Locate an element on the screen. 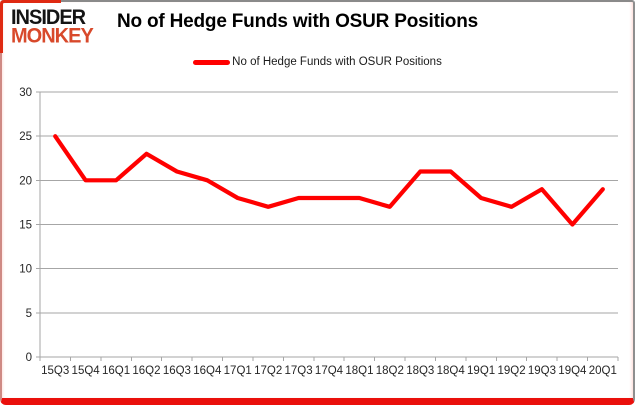 The width and height of the screenshot is (635, 405). svg-text: 16Q4 is located at coordinates (207, 371).